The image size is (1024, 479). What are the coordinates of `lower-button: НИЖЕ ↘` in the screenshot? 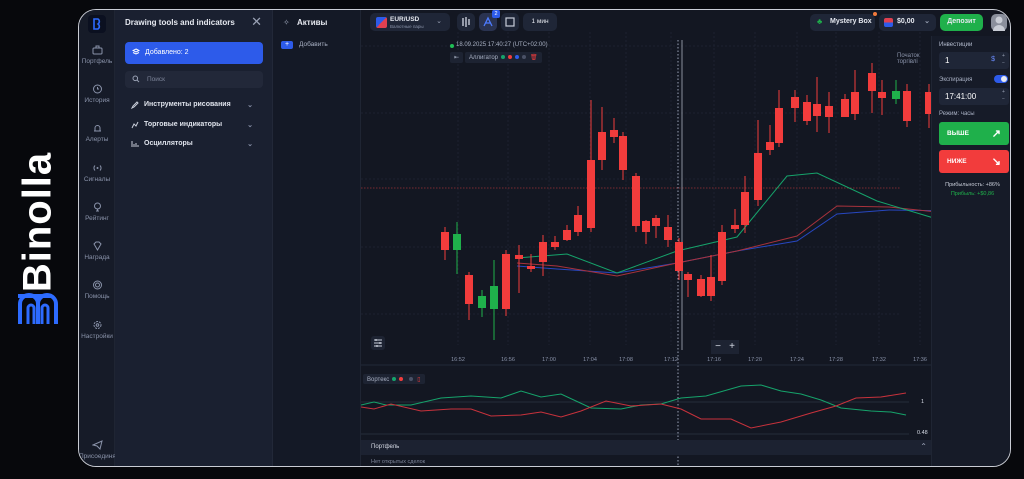 It's located at (974, 161).